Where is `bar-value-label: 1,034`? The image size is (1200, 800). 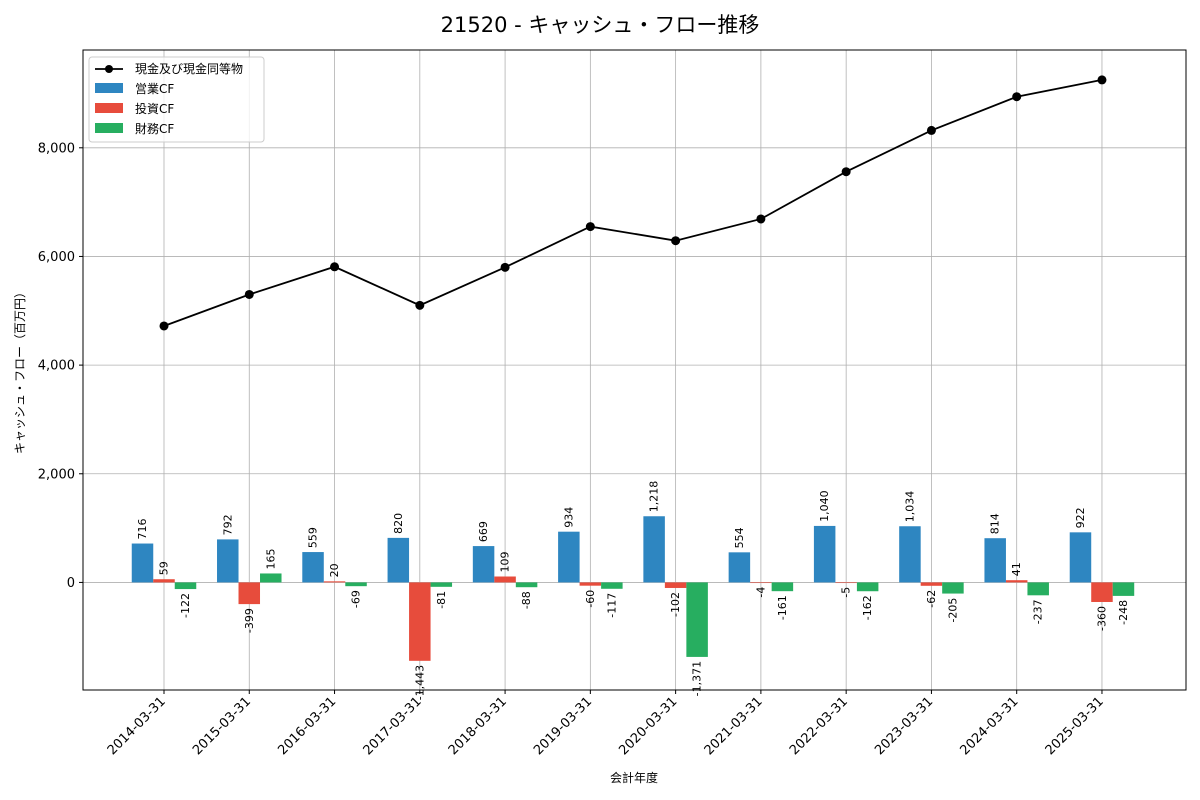
bar-value-label: 1,034 is located at coordinates (909, 507).